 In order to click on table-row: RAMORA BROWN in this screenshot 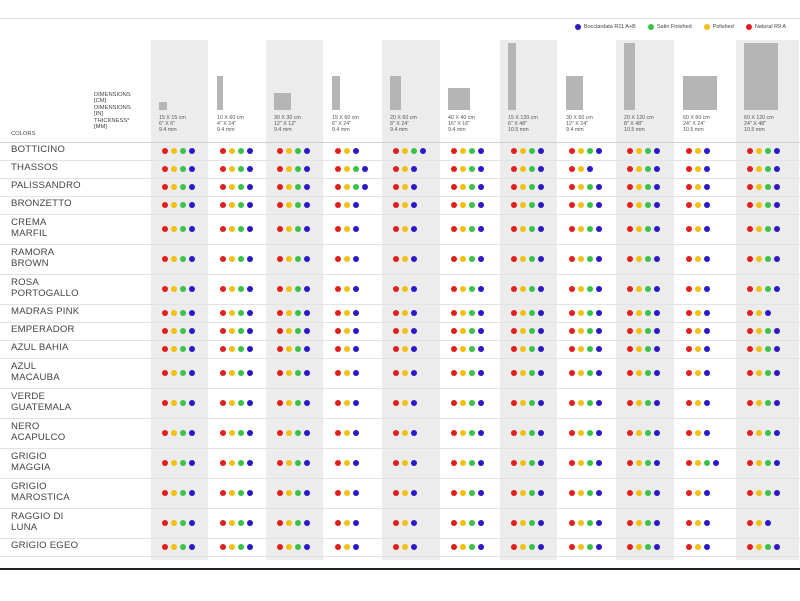, I will do `click(400, 260)`.